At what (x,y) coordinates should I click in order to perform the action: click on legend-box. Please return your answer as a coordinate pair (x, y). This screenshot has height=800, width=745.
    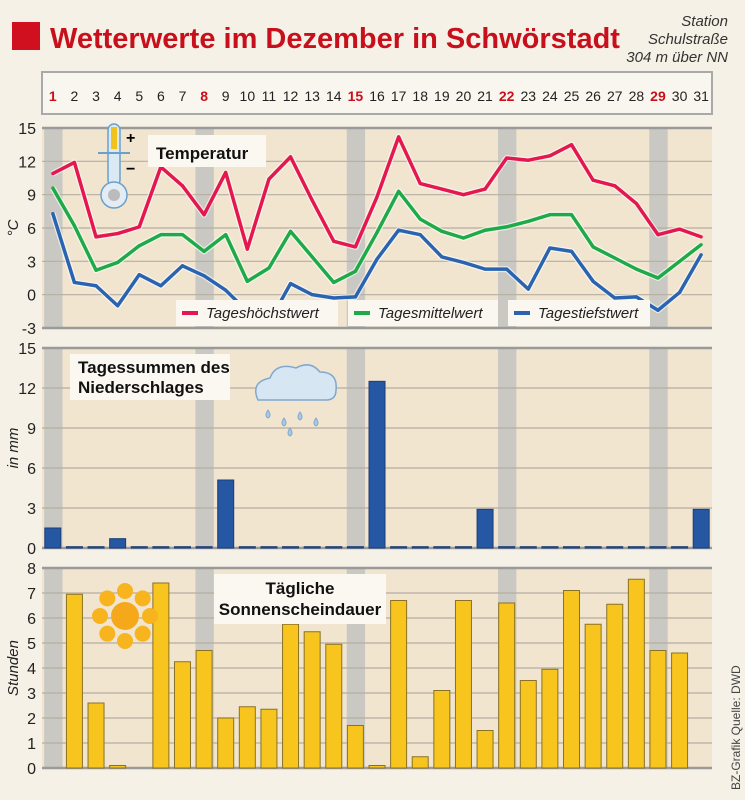
    Looking at the image, I should click on (423, 313).